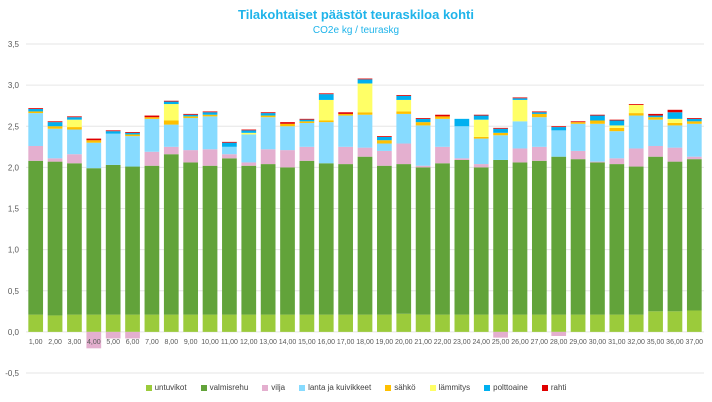 The height and width of the screenshot is (402, 712). Describe the element at coordinates (14, 44) in the screenshot. I see `y-tick-label: 3,5` at that location.